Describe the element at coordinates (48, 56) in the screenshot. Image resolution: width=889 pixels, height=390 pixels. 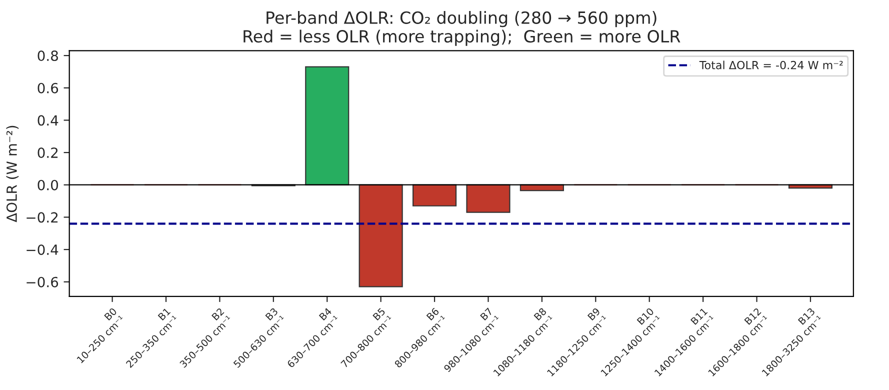
I see `y-tick-label: 0.8` at that location.